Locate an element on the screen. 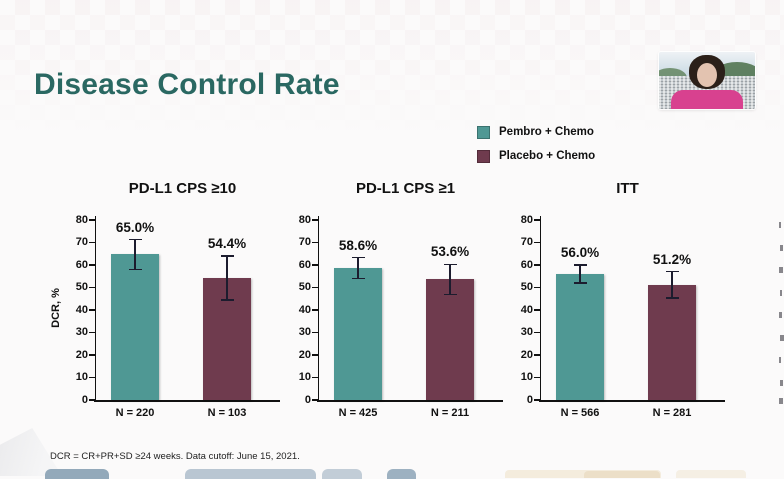  legend-swatch-placebo is located at coordinates (483, 156).